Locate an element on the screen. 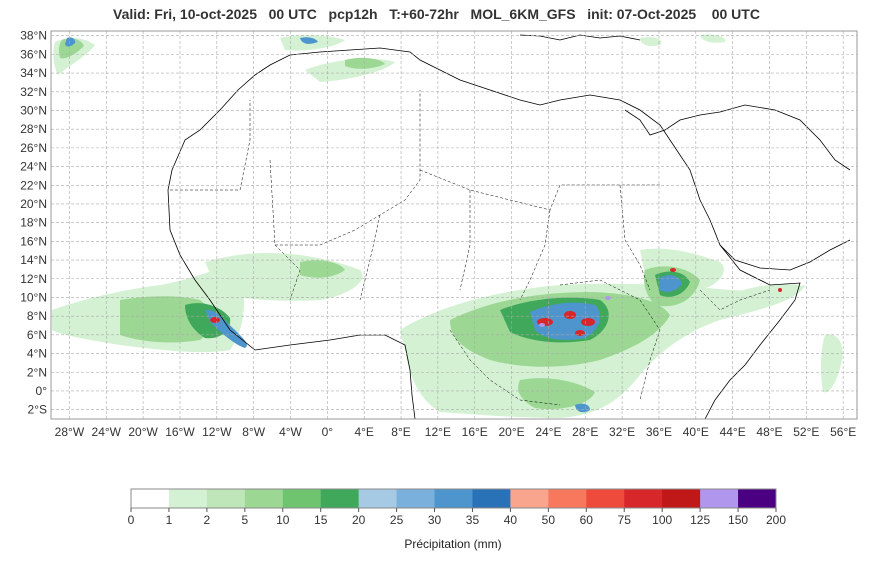 This screenshot has width=873, height=563. lat-tick-label: 2°S is located at coordinates (37, 410).